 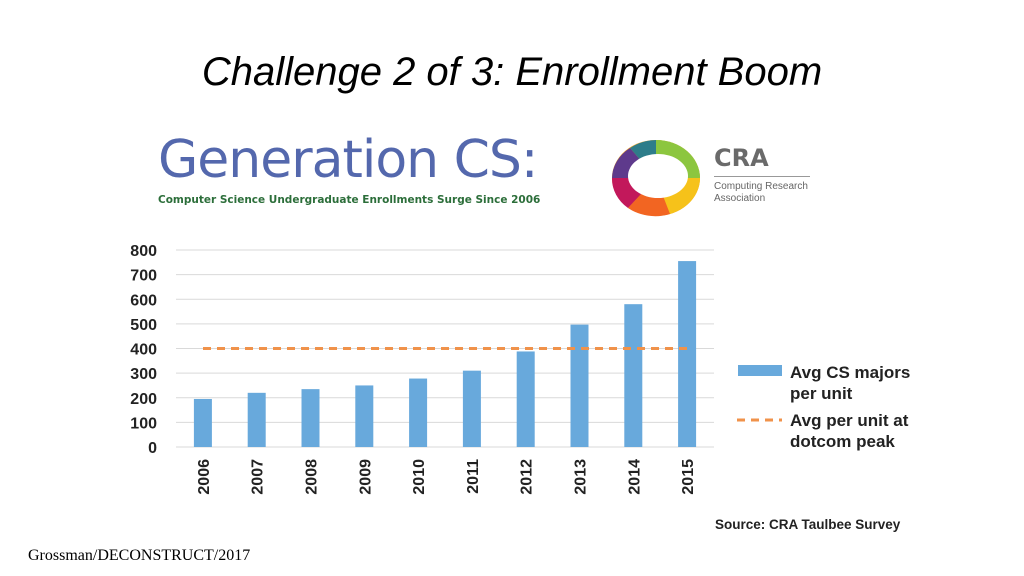 I want to click on cra-name: CRA, so click(x=741, y=158).